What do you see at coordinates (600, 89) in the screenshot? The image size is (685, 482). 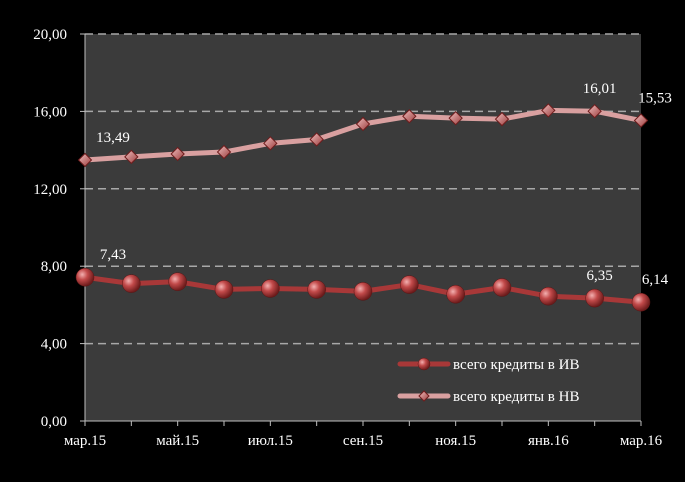 I see `data-label: 16,01` at bounding box center [600, 89].